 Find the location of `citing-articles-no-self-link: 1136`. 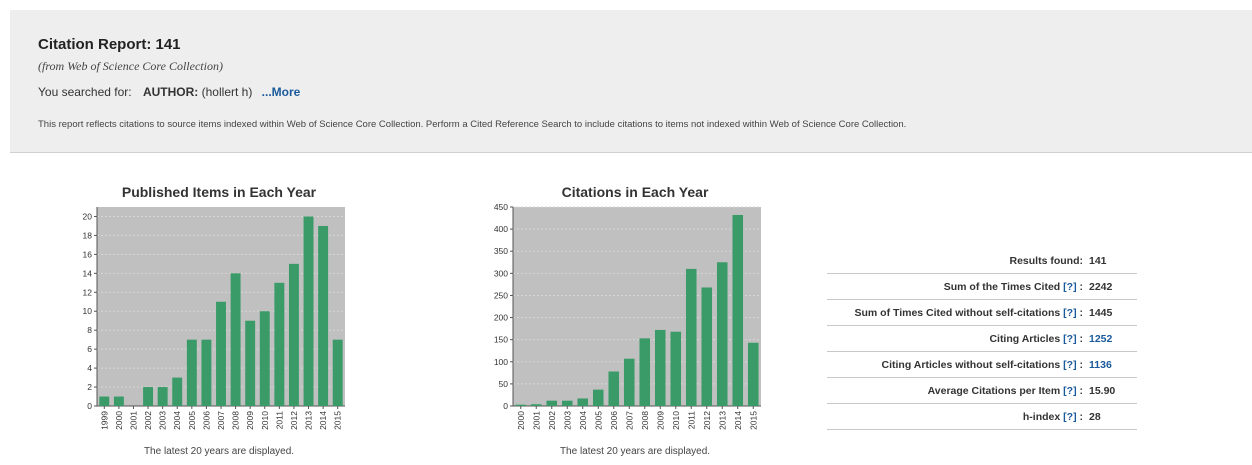

citing-articles-no-self-link: 1136 is located at coordinates (1100, 365).